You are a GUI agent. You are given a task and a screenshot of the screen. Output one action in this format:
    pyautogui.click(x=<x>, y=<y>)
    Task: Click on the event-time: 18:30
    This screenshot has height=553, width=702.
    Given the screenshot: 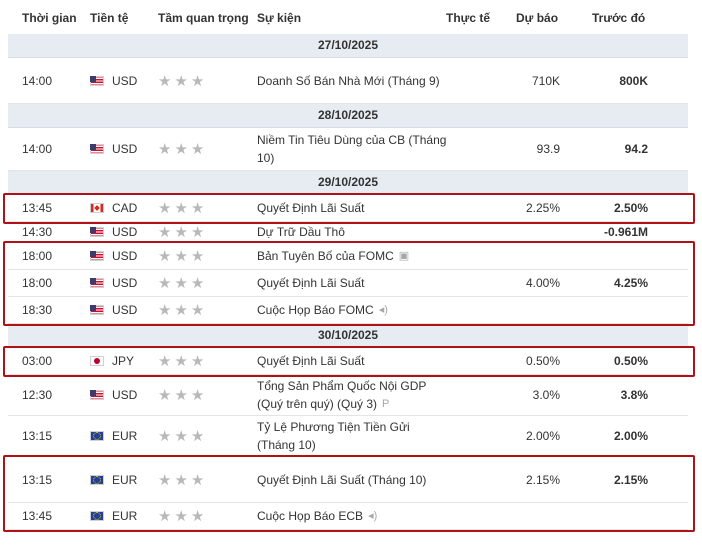 What is the action you would take?
    pyautogui.click(x=37, y=310)
    